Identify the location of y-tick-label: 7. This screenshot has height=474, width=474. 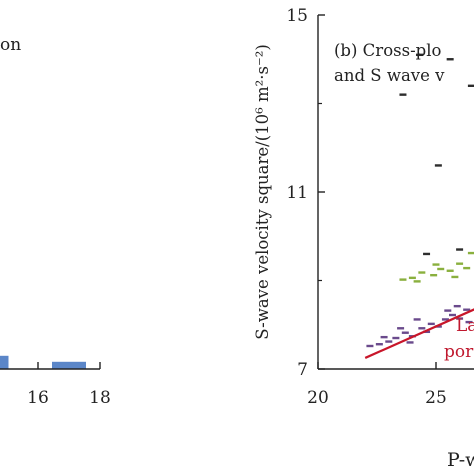
(302, 370).